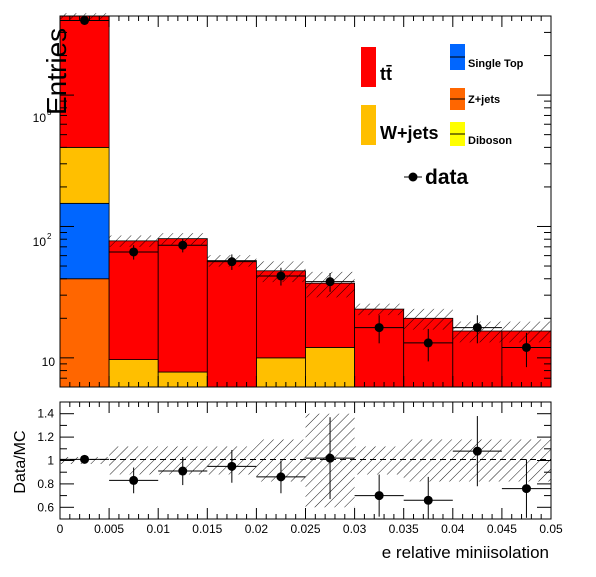 This screenshot has height=577, width=596. I want to click on legend-label-ttbar: tt̄, so click(386, 74).